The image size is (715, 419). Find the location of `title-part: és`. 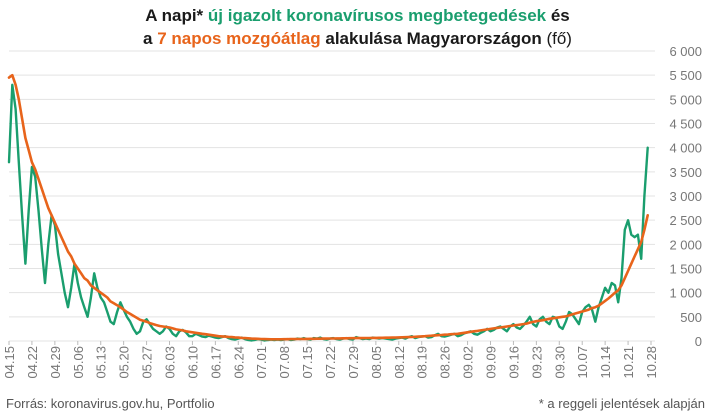

title-part: és is located at coordinates (558, 15).